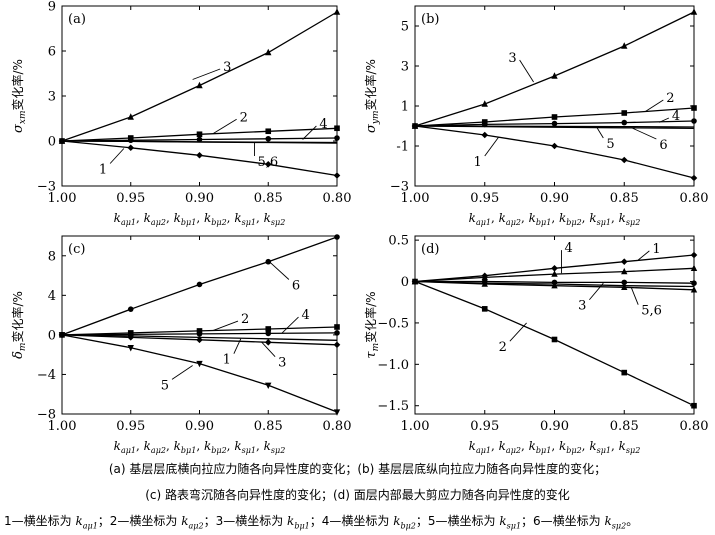  I want to click on y-tick-label: 3, so click(405, 67).